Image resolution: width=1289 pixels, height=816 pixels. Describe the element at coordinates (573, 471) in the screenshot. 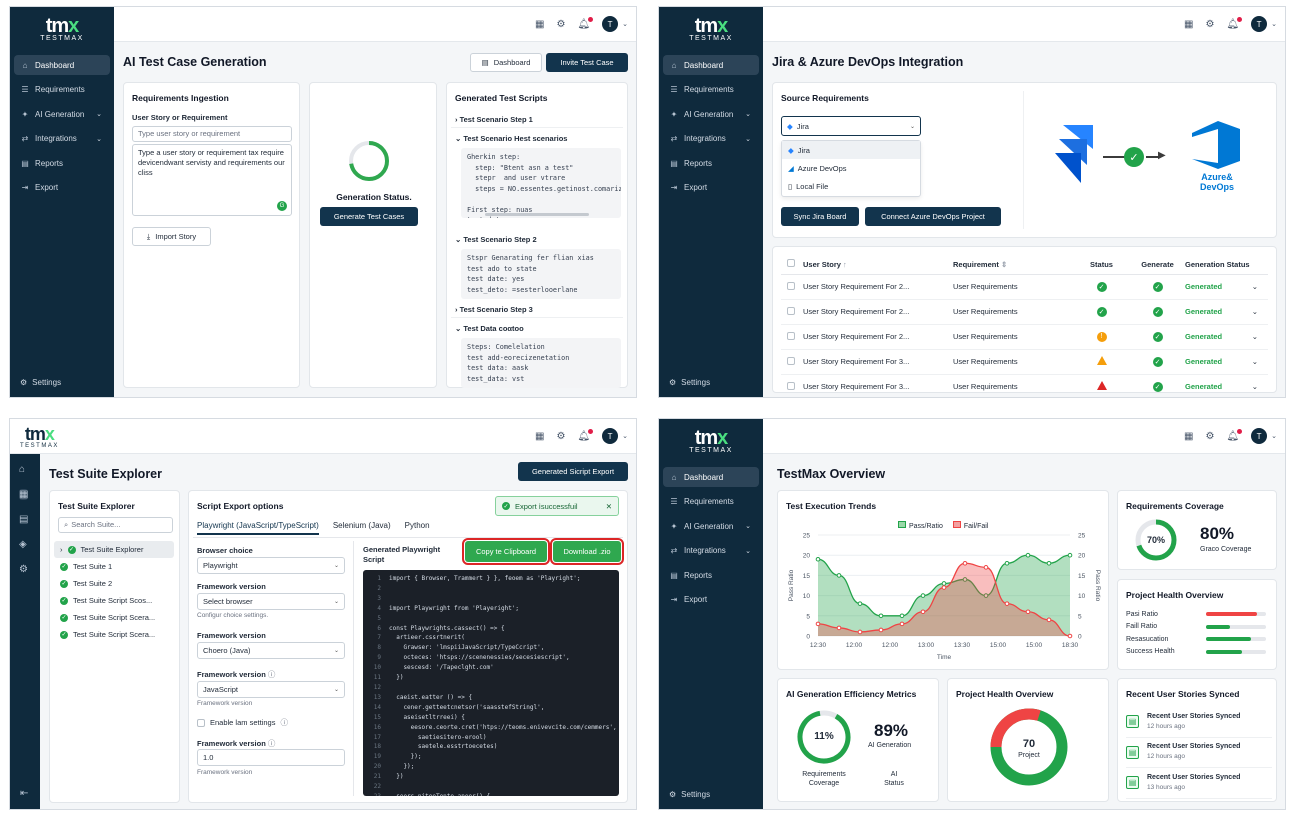

I see `generated-script-export-button: Generated Sicript Export` at that location.